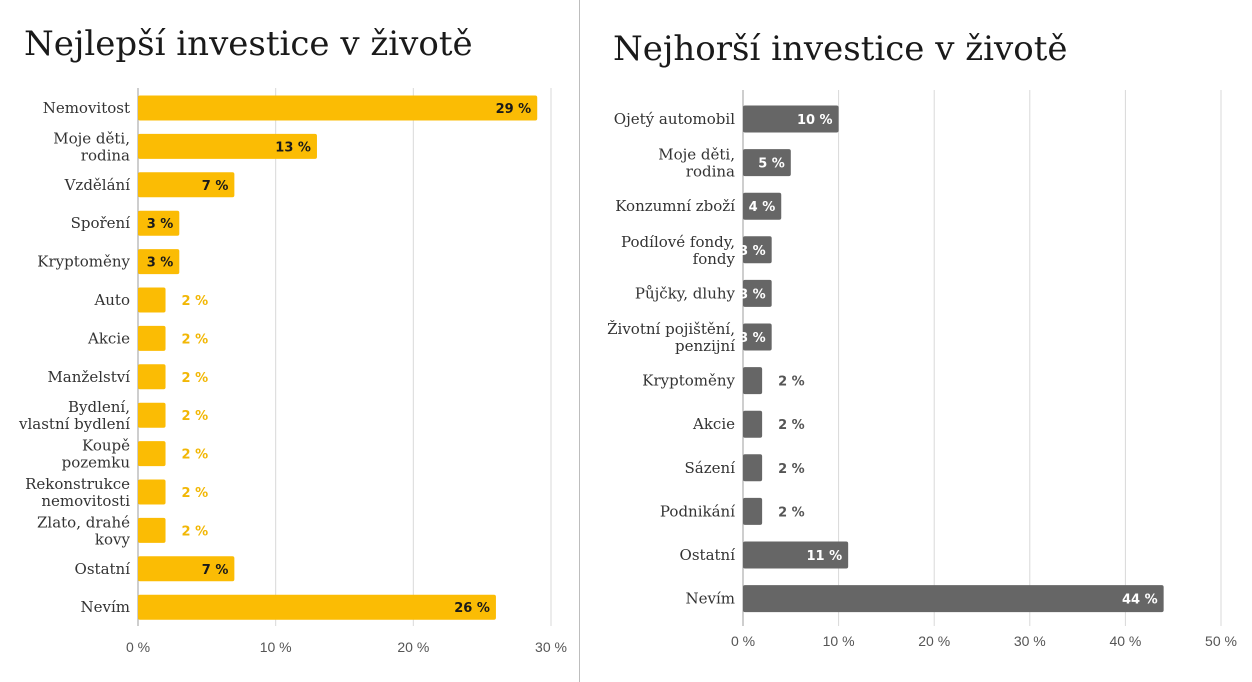 Image resolution: width=1252 pixels, height=682 pixels. Describe the element at coordinates (840, 49) in the screenshot. I see `chart-title: Nejhorší investice v životě` at that location.